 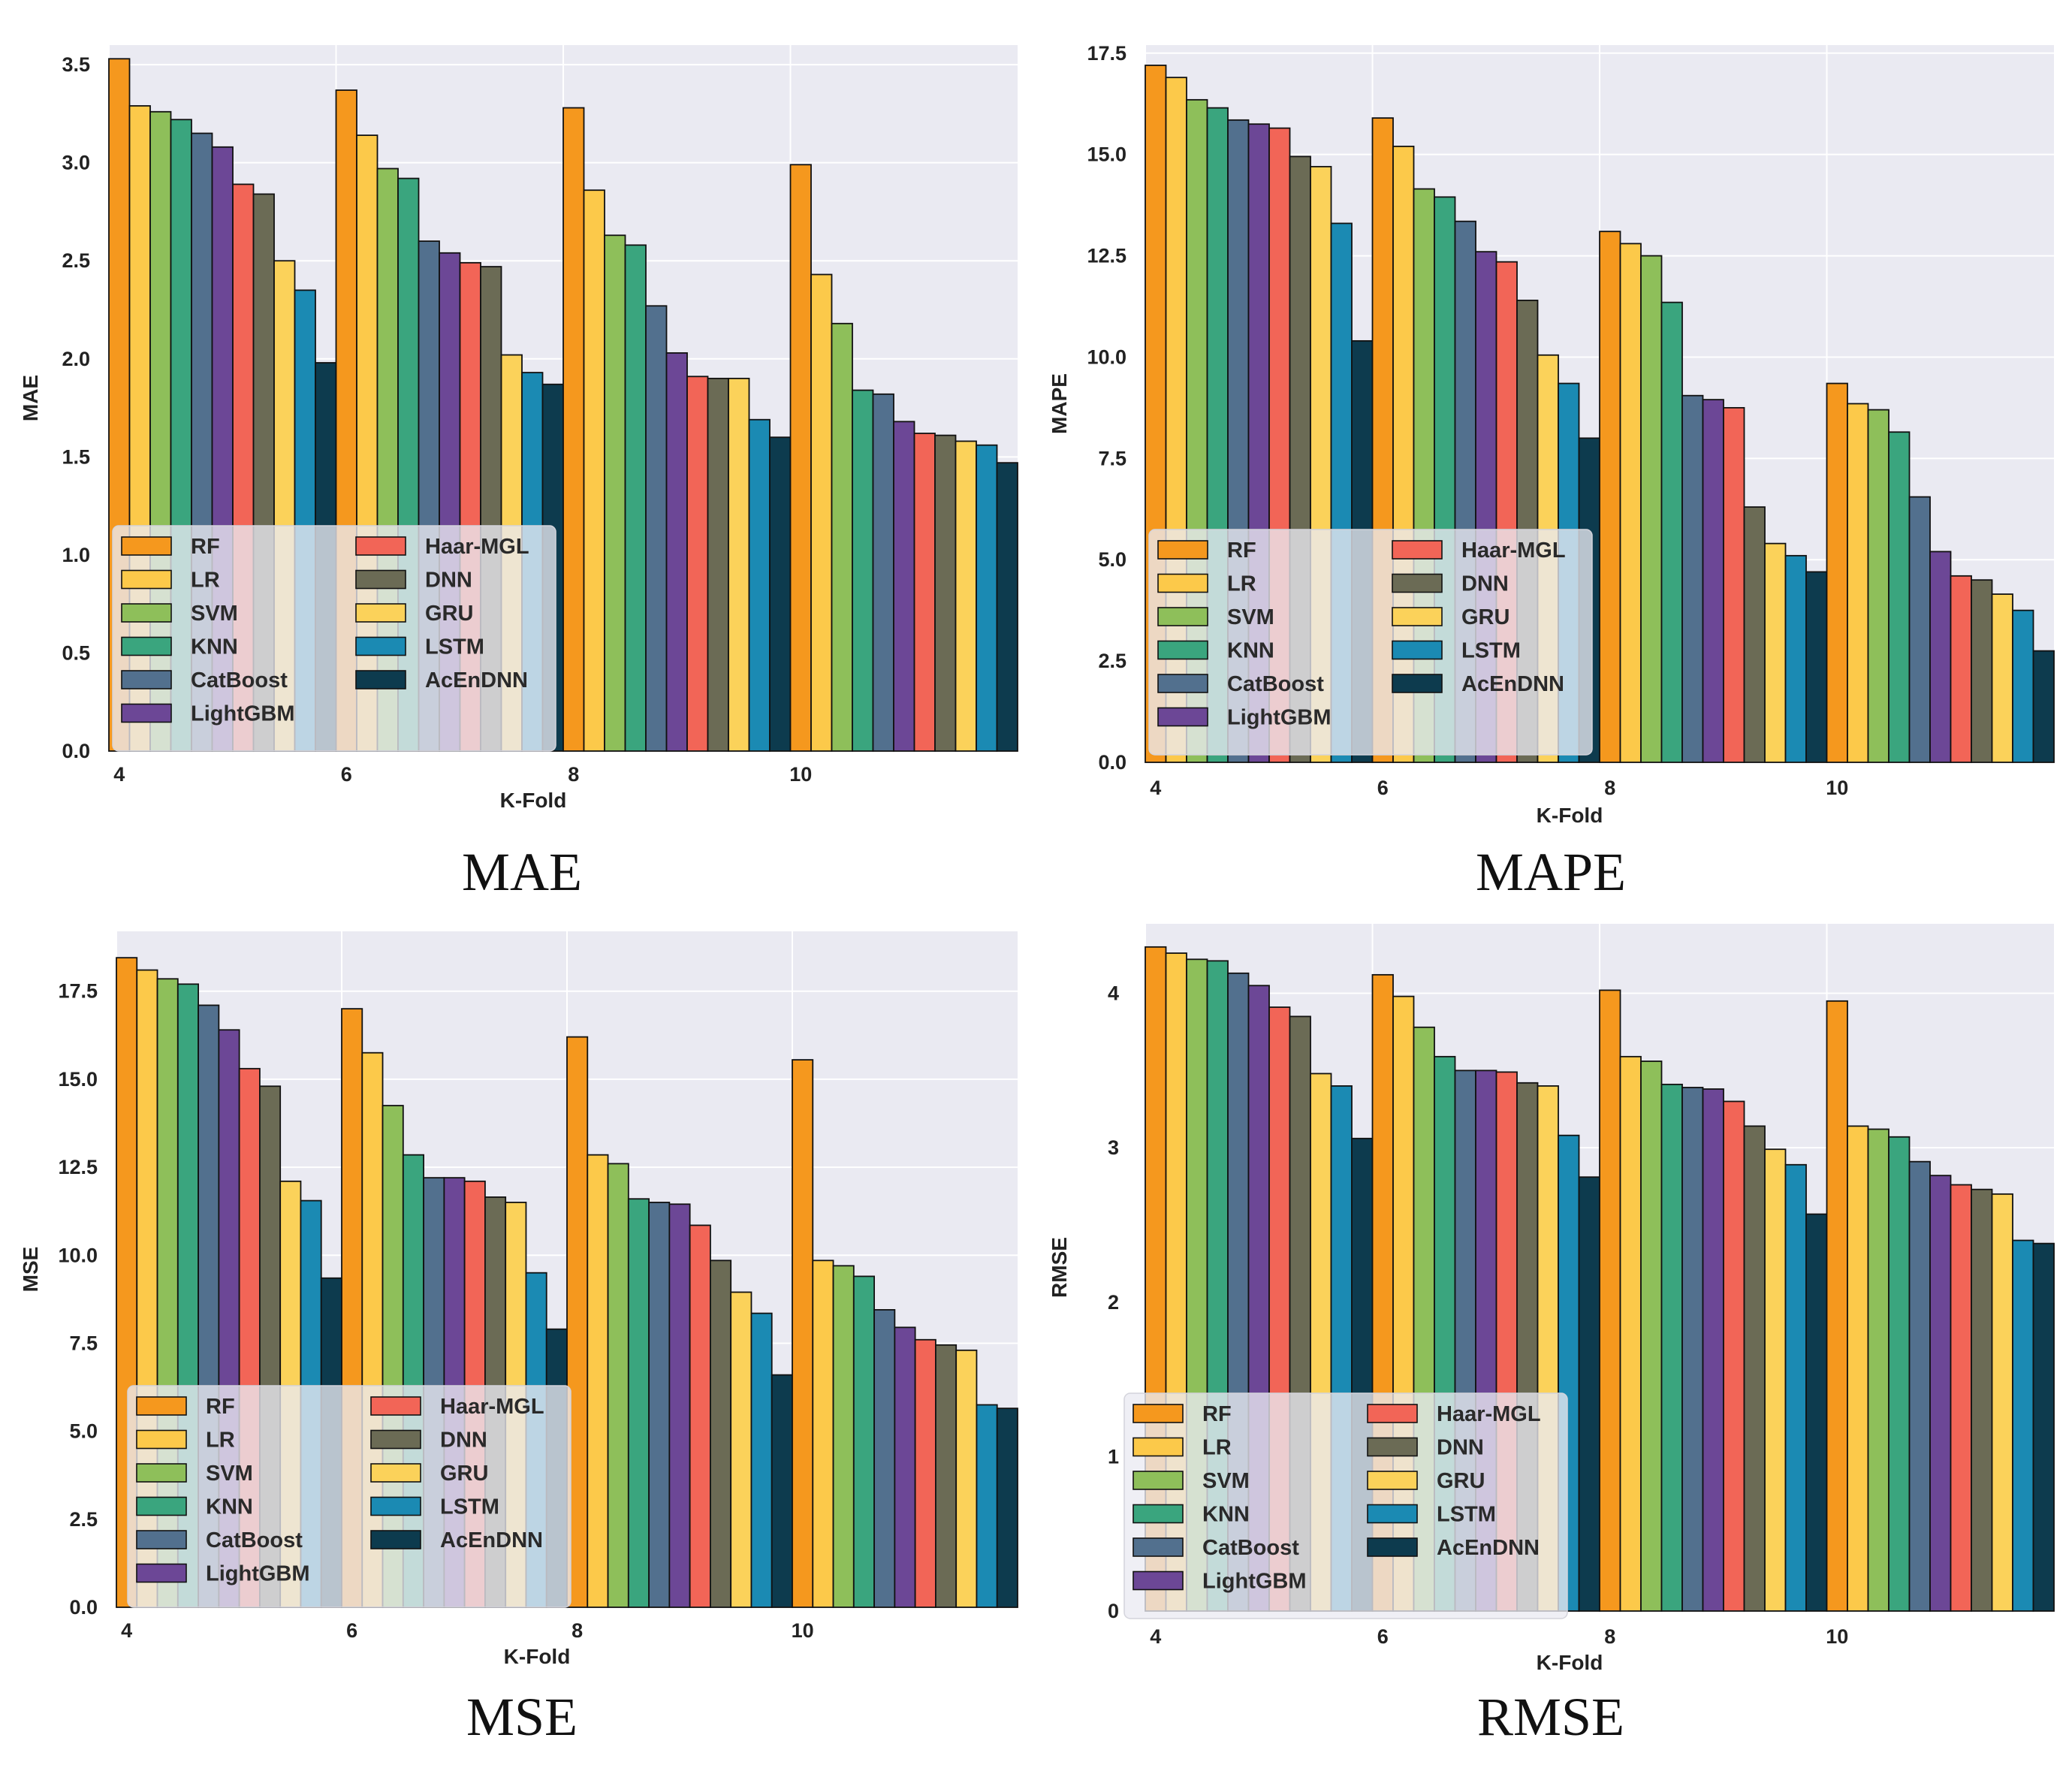 I want to click on y-tick-label: 0.5, so click(x=76, y=652).